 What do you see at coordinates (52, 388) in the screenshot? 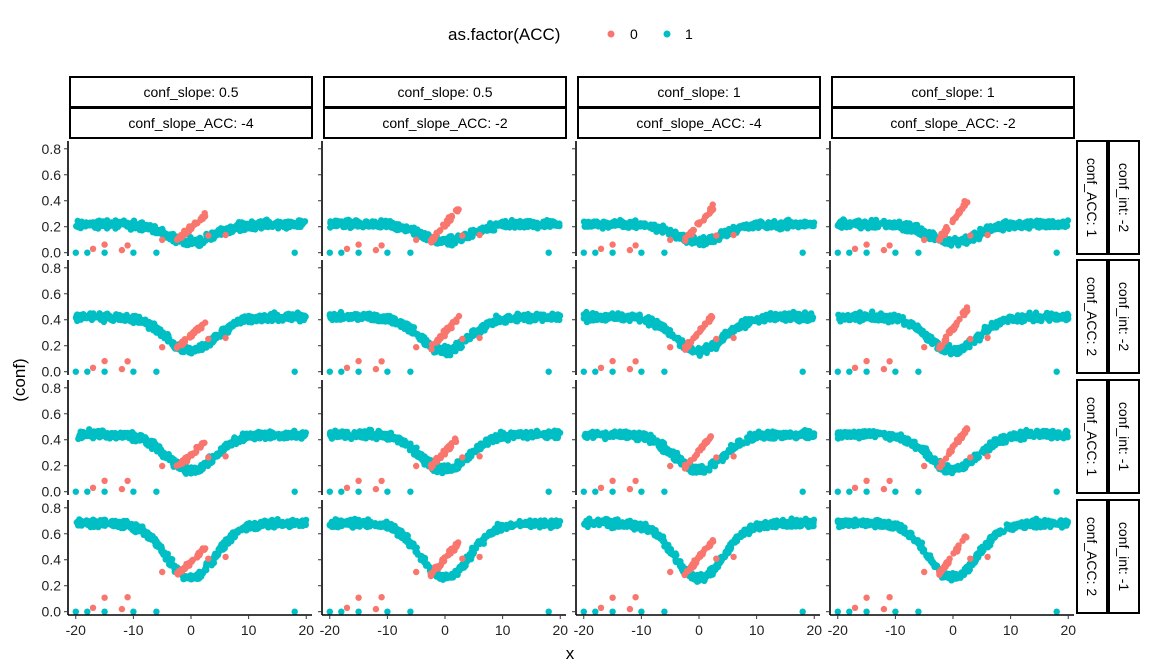
I see `y-tick-label: 0.8` at bounding box center [52, 388].